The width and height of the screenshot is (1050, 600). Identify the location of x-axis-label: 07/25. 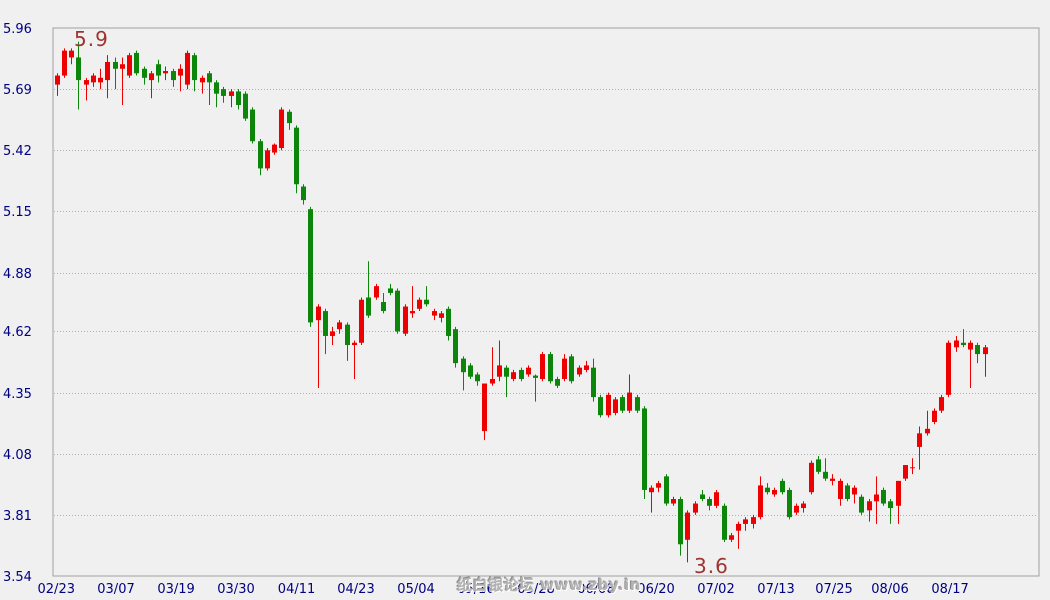
(833, 589).